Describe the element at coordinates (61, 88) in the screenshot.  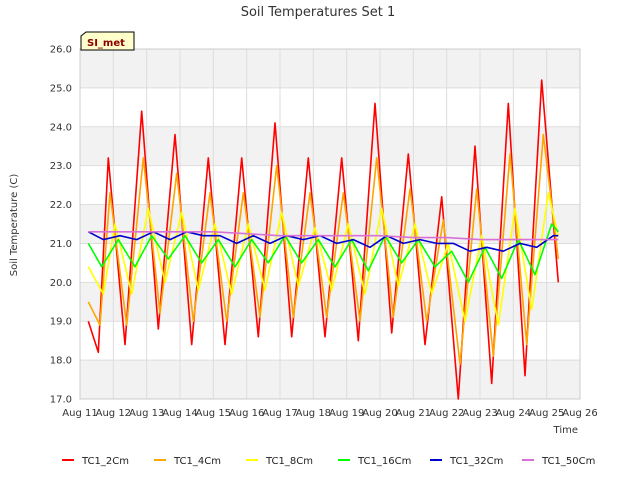
I see `y-tick-label: 25.0` at that location.